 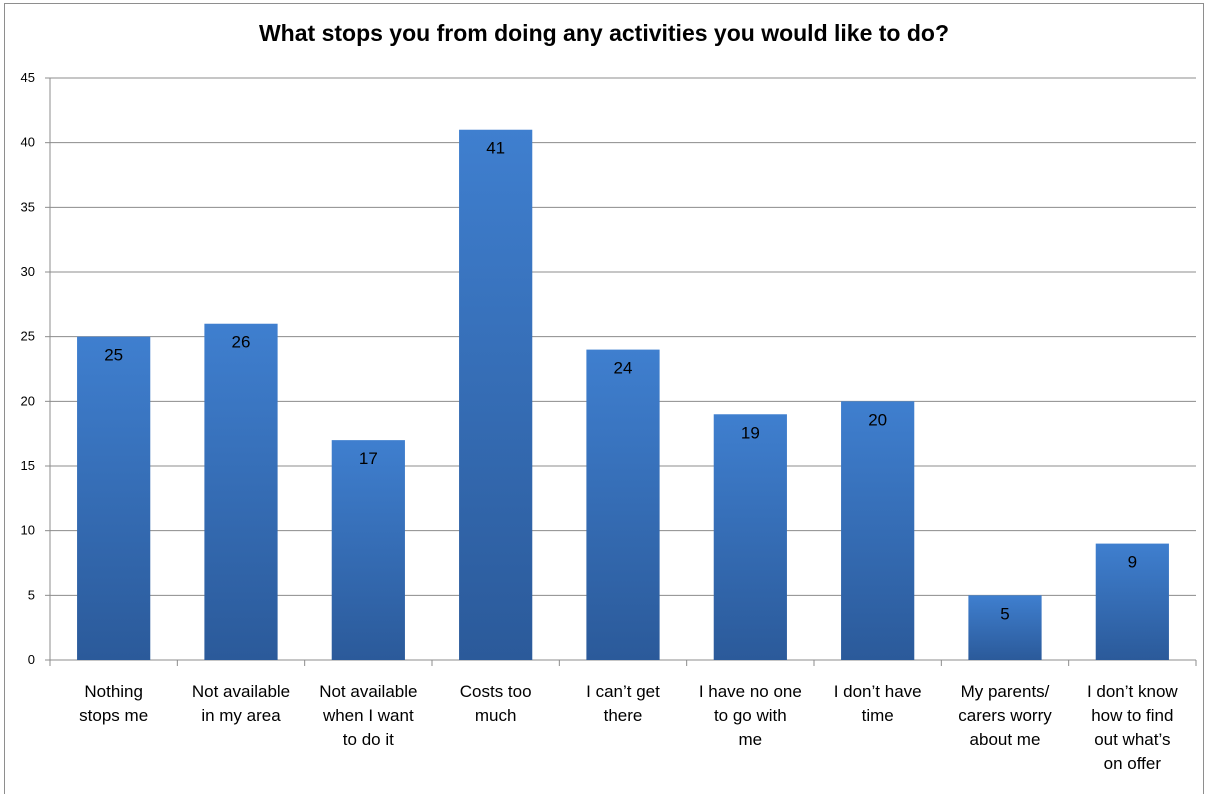 I want to click on y-tick-label: 45, so click(x=28, y=77).